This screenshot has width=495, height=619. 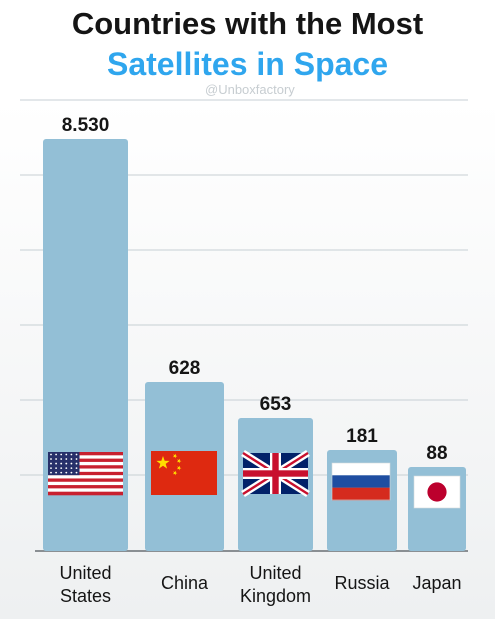 What do you see at coordinates (361, 481) in the screenshot?
I see `russia-flag-icon` at bounding box center [361, 481].